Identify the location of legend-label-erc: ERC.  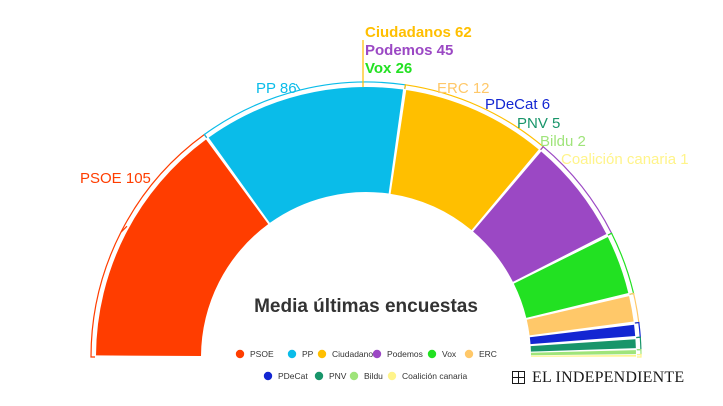
(488, 354).